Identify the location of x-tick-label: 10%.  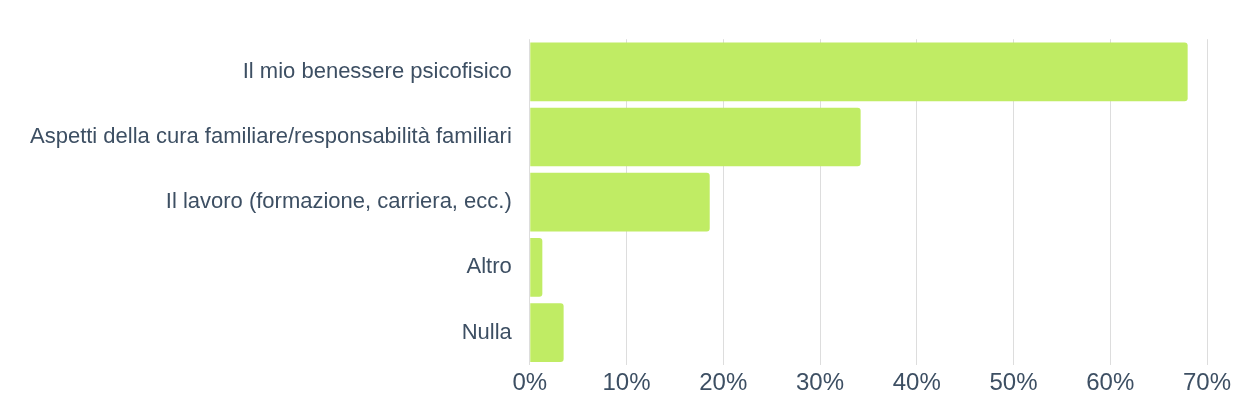
(626, 382).